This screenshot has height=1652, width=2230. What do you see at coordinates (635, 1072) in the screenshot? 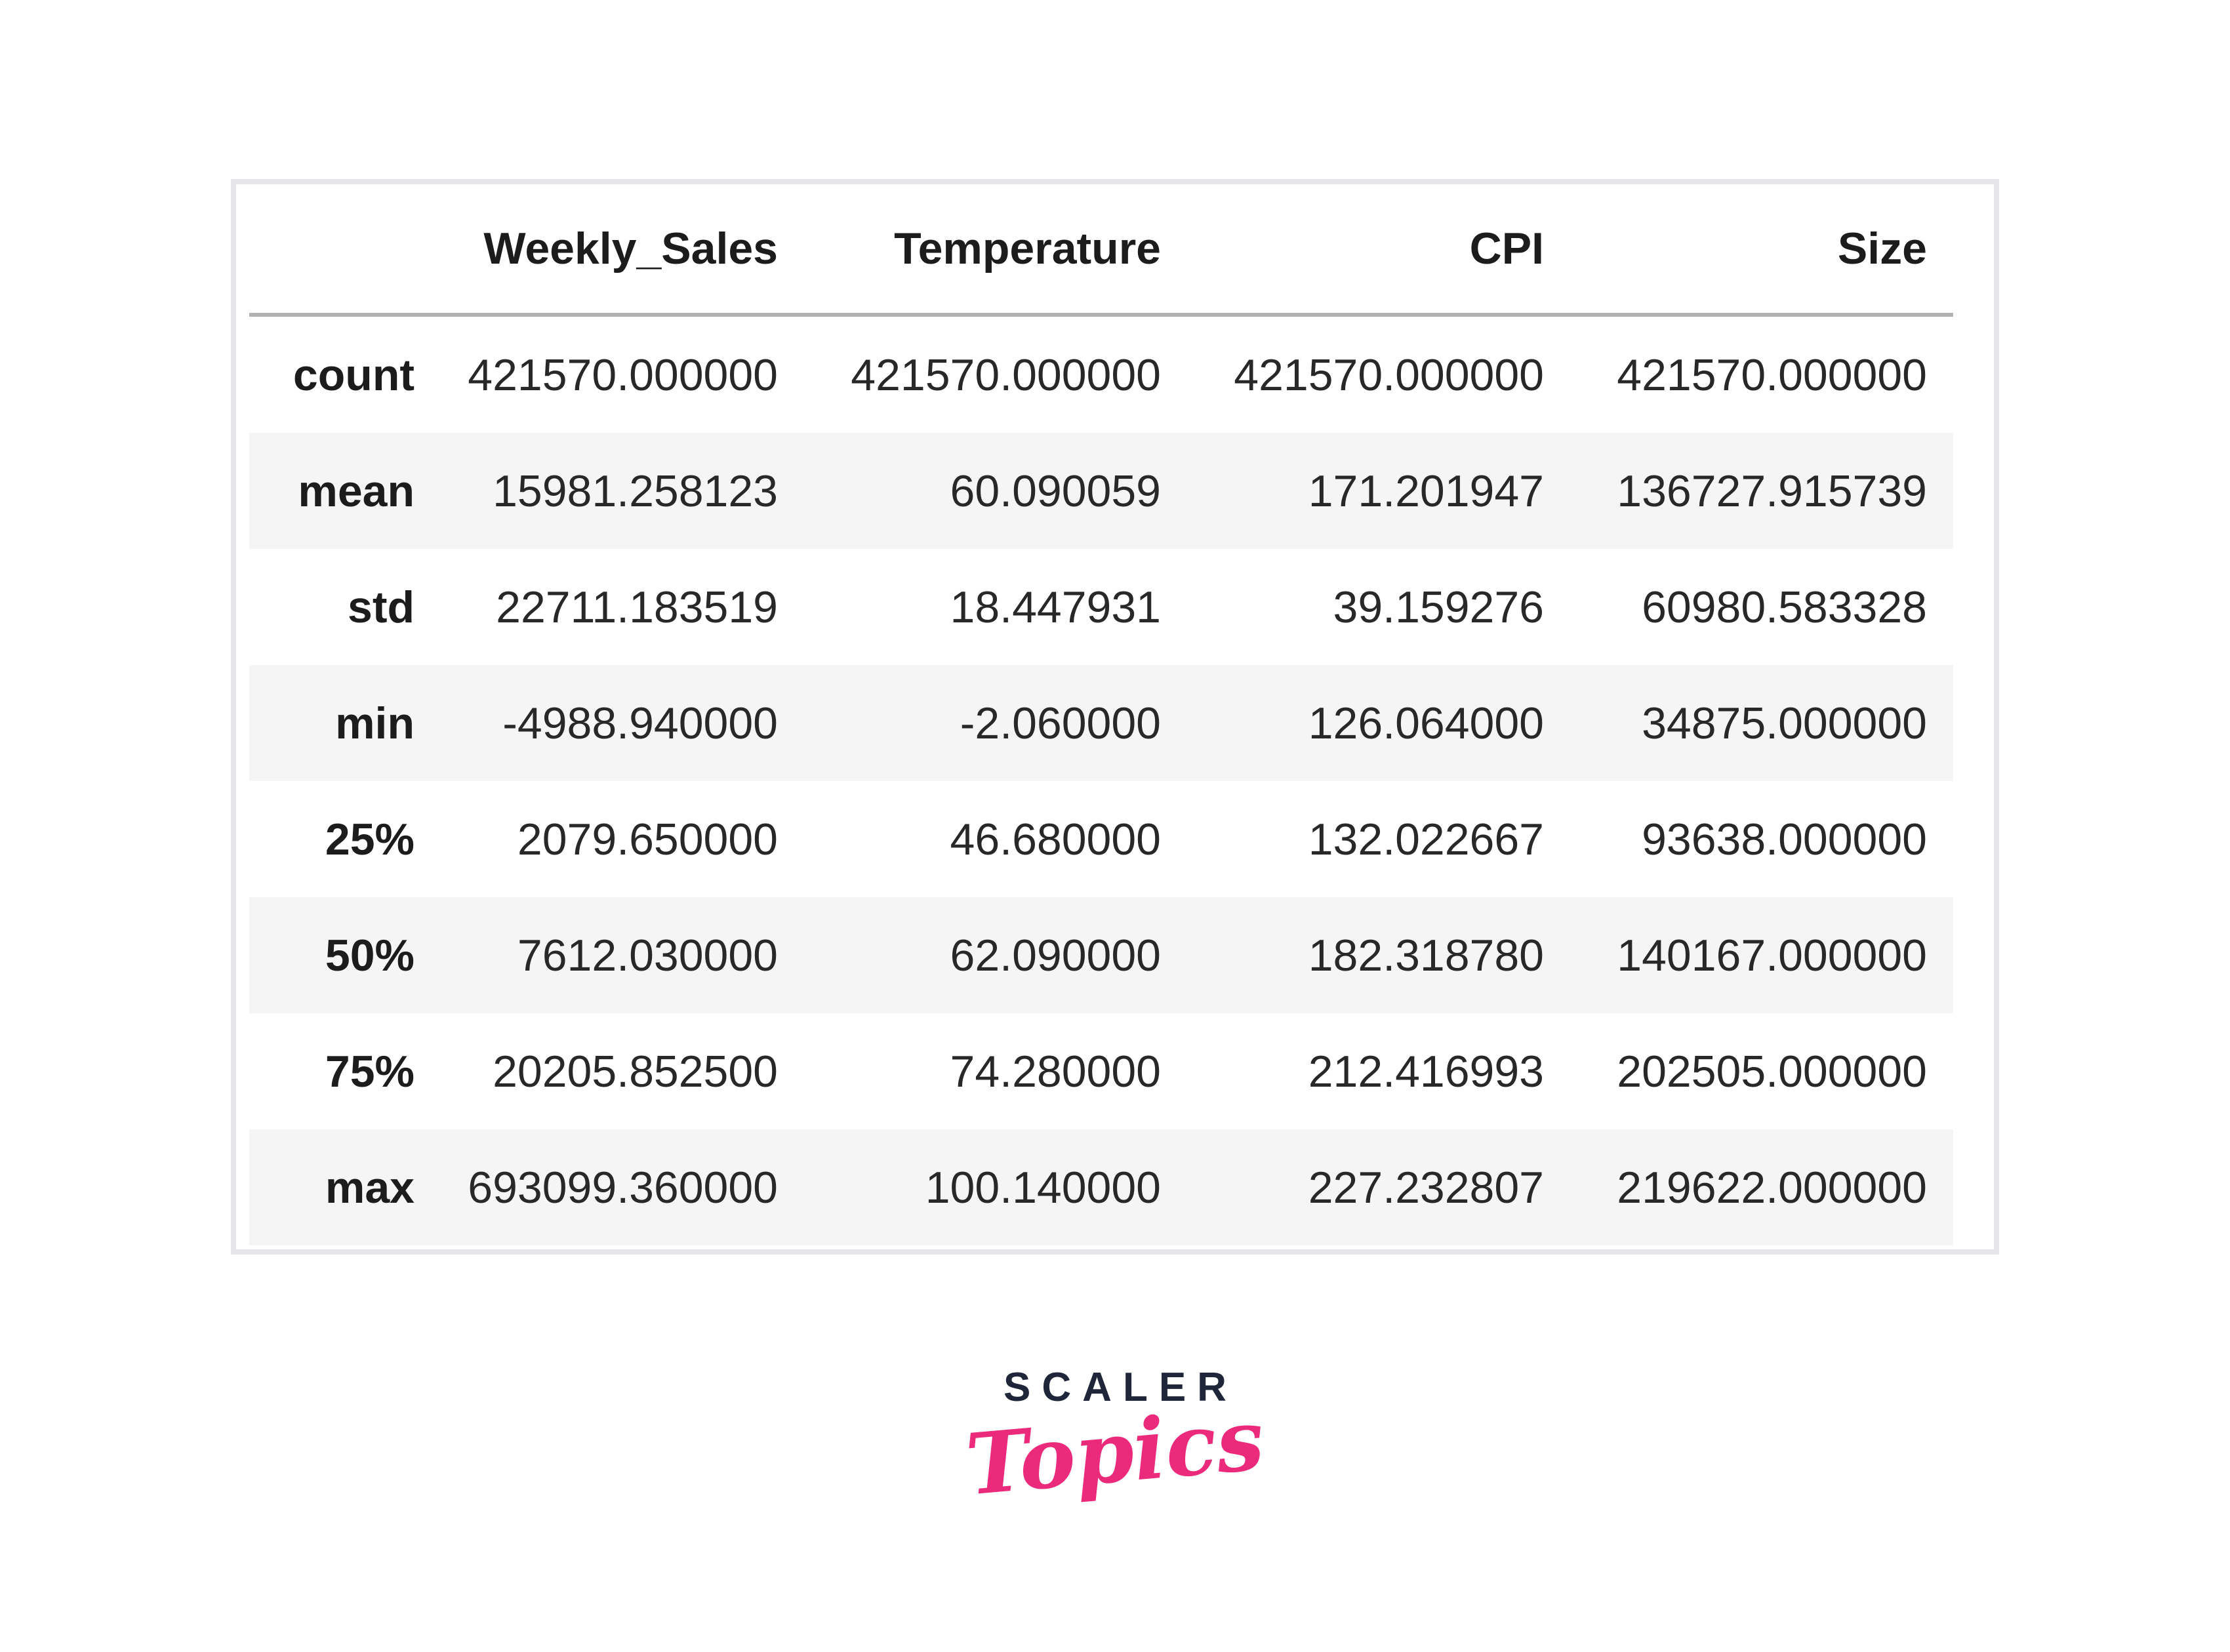
I see `cell: 20205.852500` at bounding box center [635, 1072].